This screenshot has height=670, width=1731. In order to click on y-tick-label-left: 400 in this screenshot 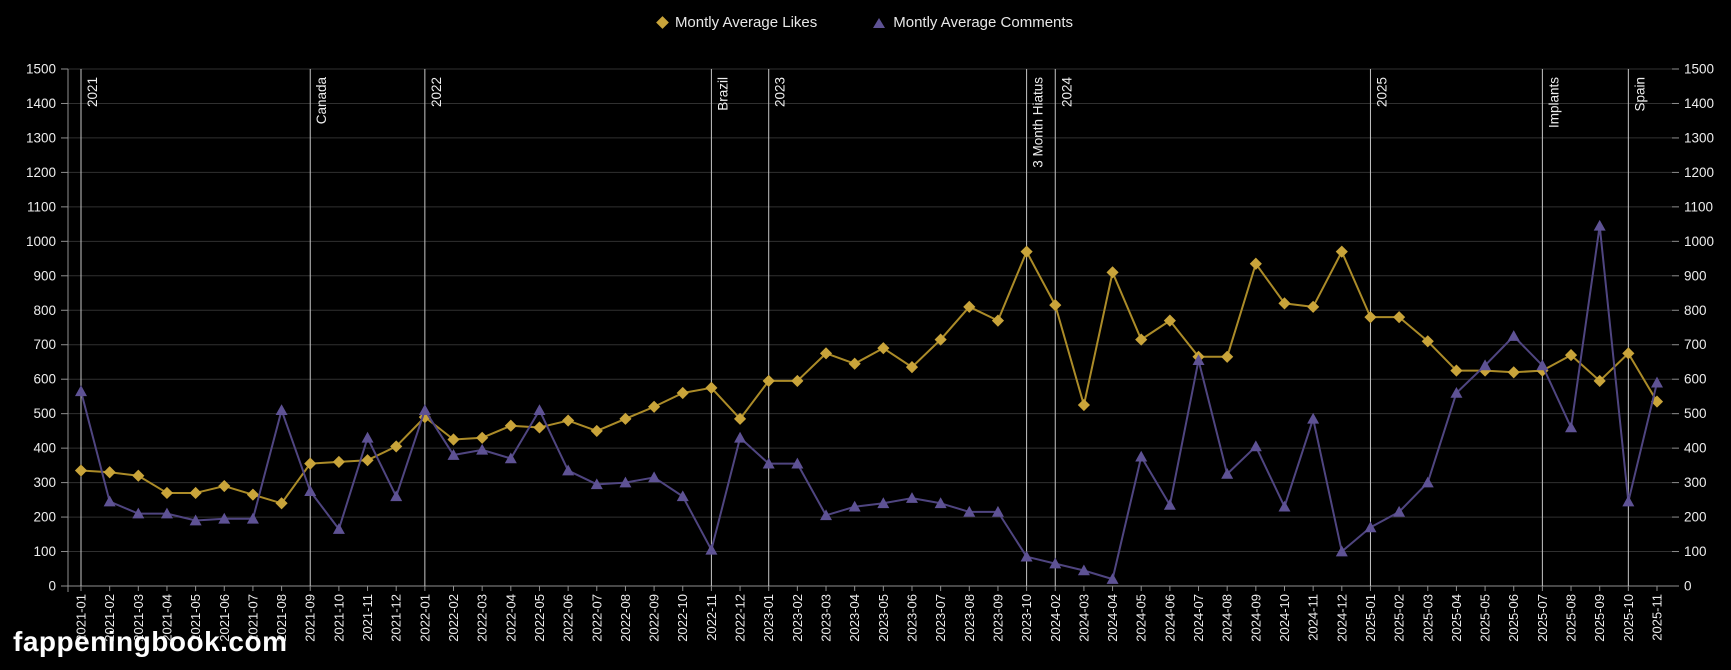, I will do `click(44, 448)`.